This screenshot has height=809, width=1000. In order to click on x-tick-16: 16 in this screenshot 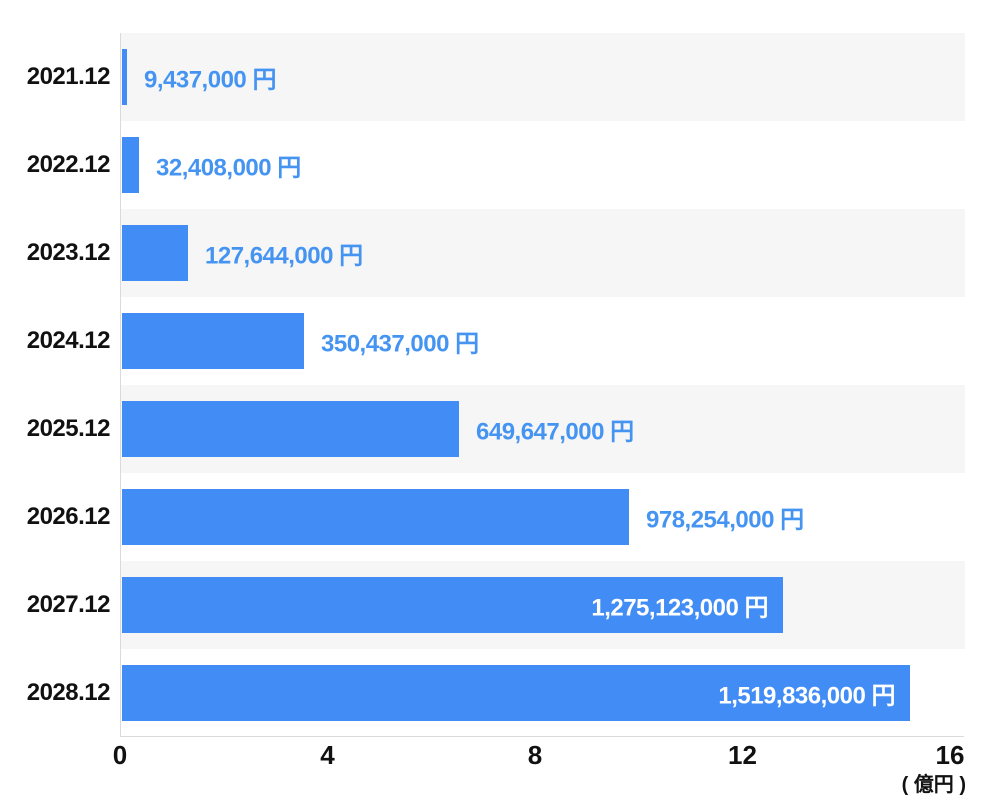, I will do `click(950, 755)`.